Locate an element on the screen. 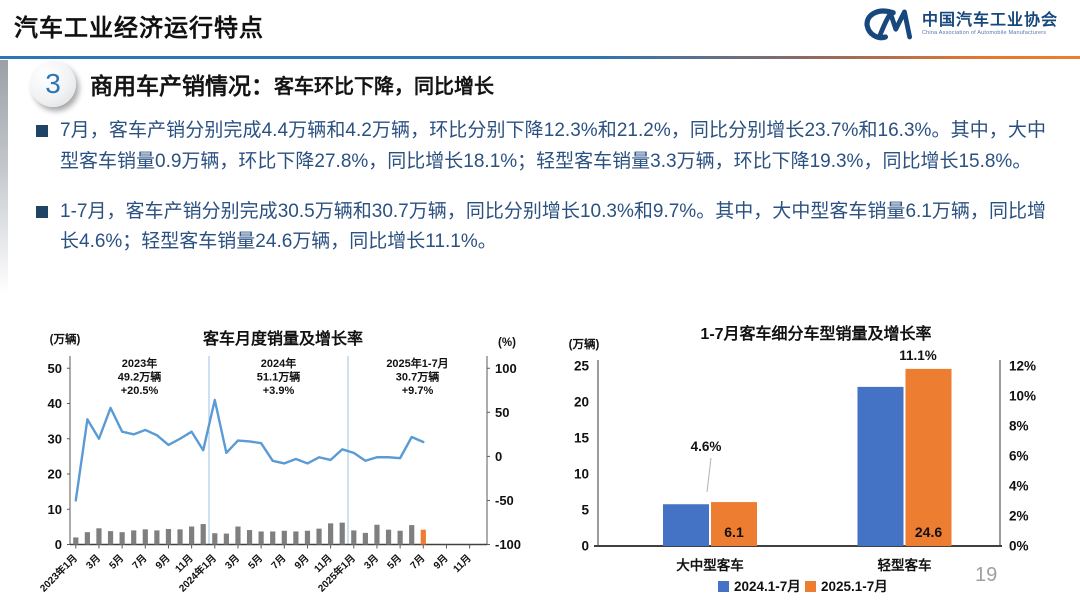  svg-text: 10% is located at coordinates (1022, 396).